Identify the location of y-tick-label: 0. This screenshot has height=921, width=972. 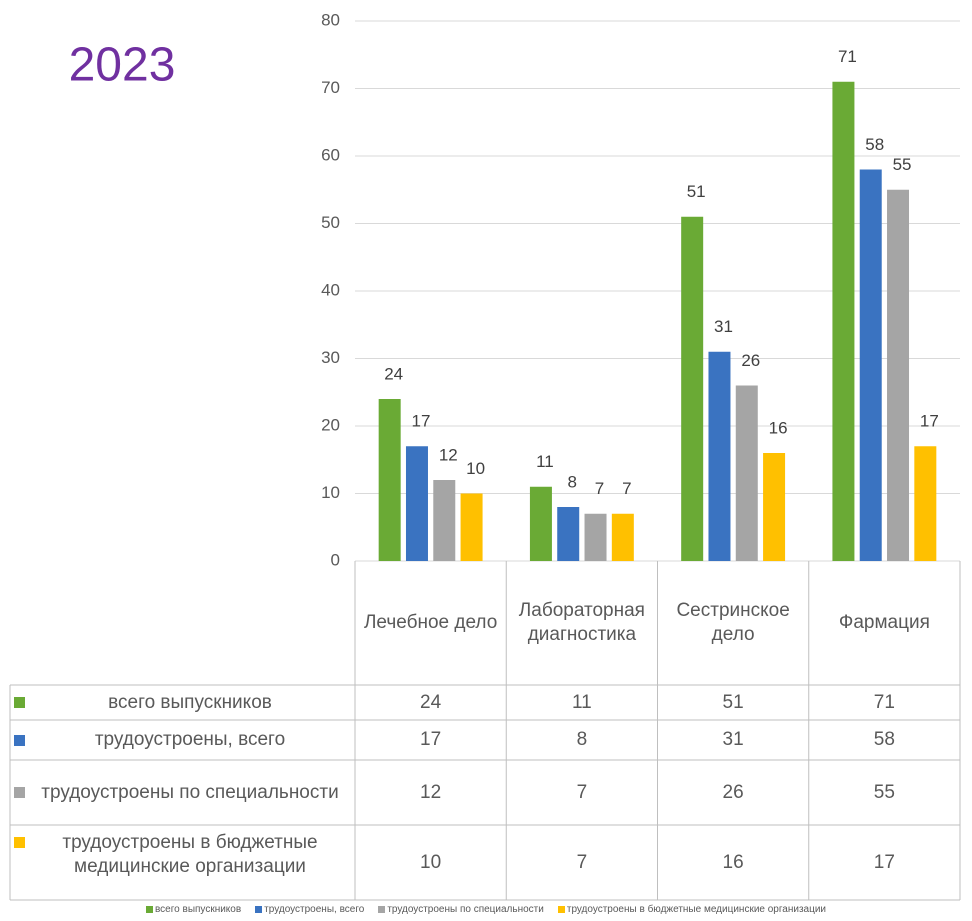
(335, 559).